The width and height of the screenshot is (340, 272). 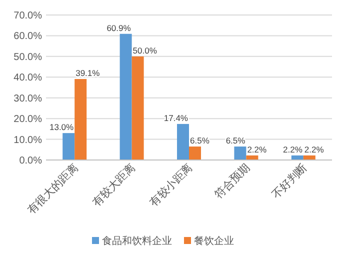 What do you see at coordinates (28, 16) in the screenshot?
I see `y-tick-label: 70.0%` at bounding box center [28, 16].